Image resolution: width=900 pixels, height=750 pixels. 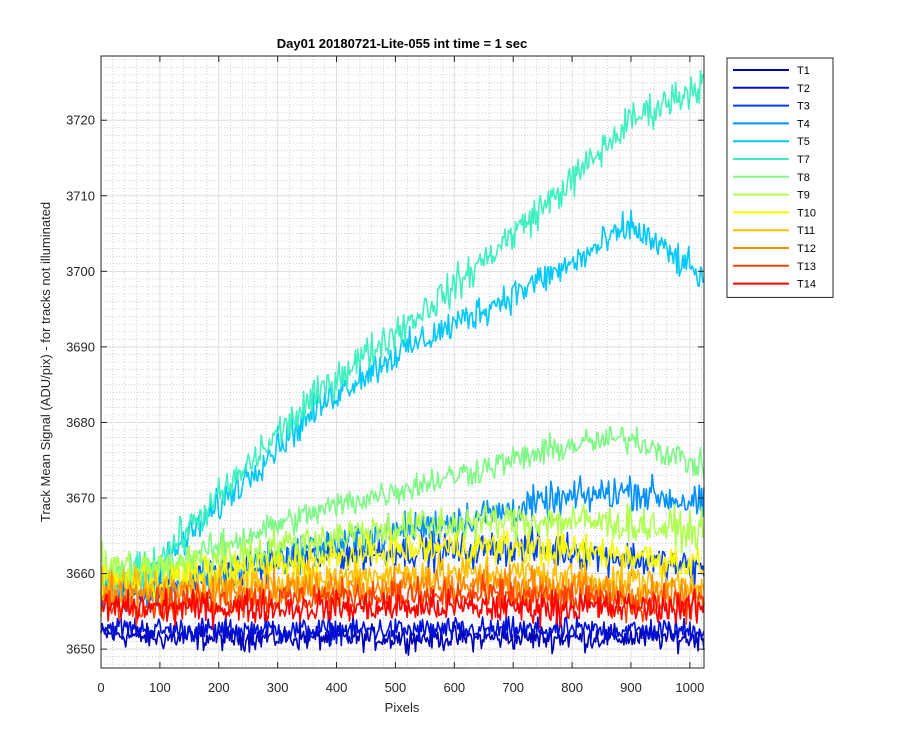 I want to click on series-line-t14, so click(x=402, y=608).